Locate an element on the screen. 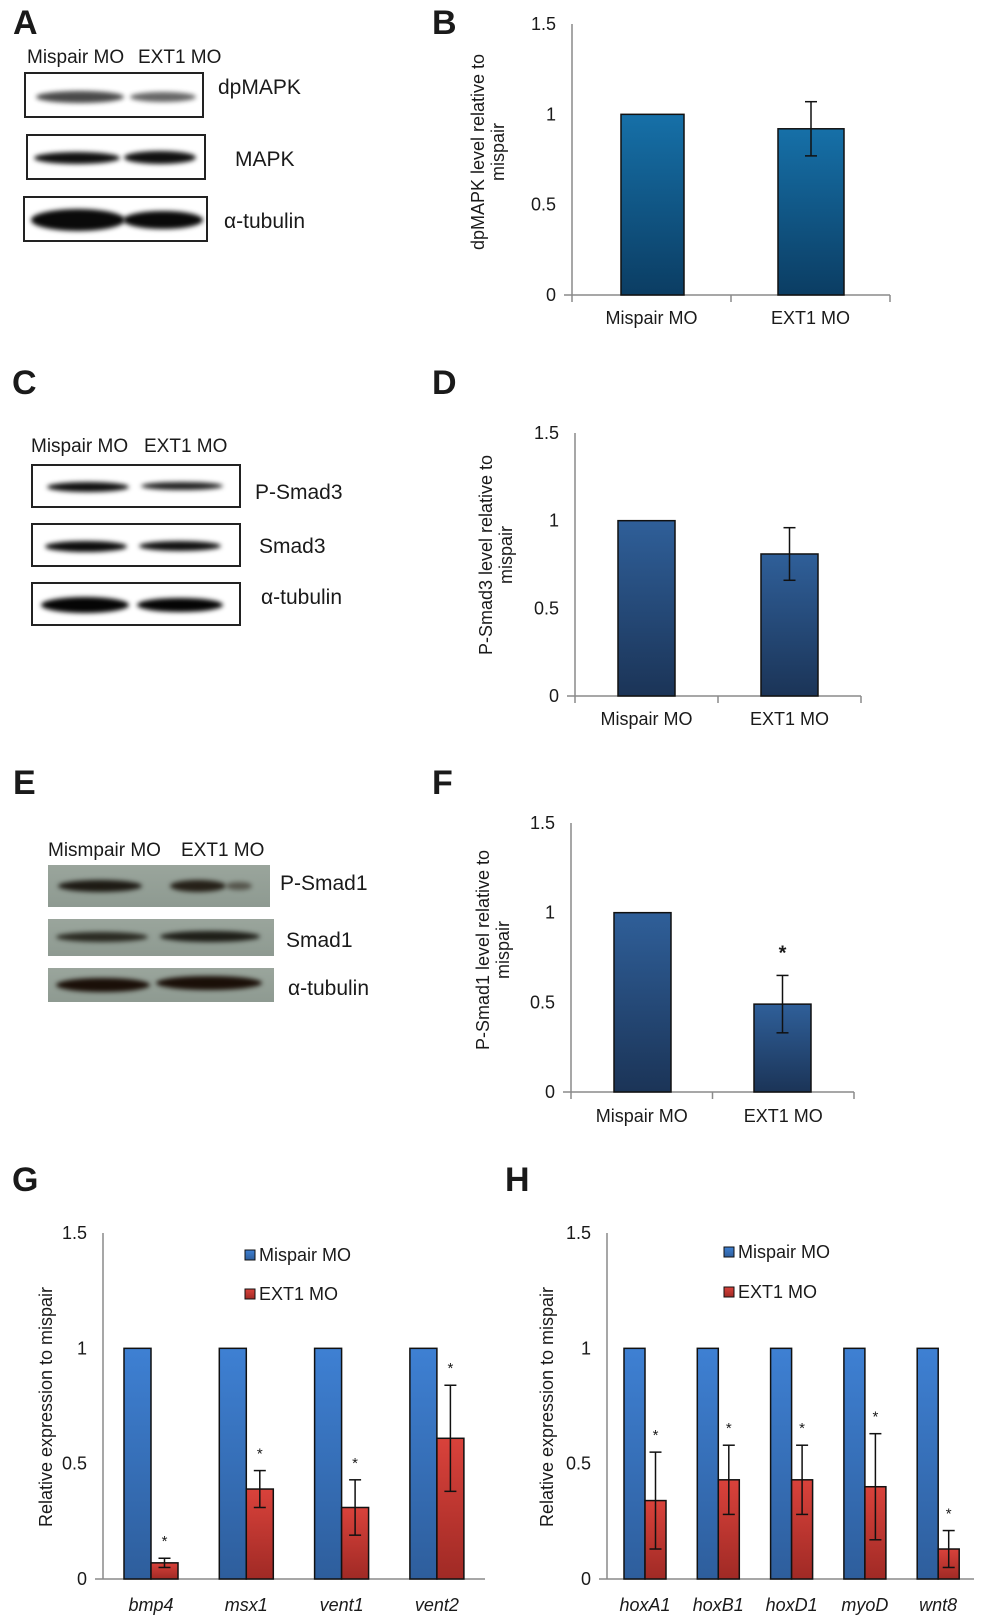 The width and height of the screenshot is (988, 1623). panel-letter-b: B is located at coordinates (444, 23).